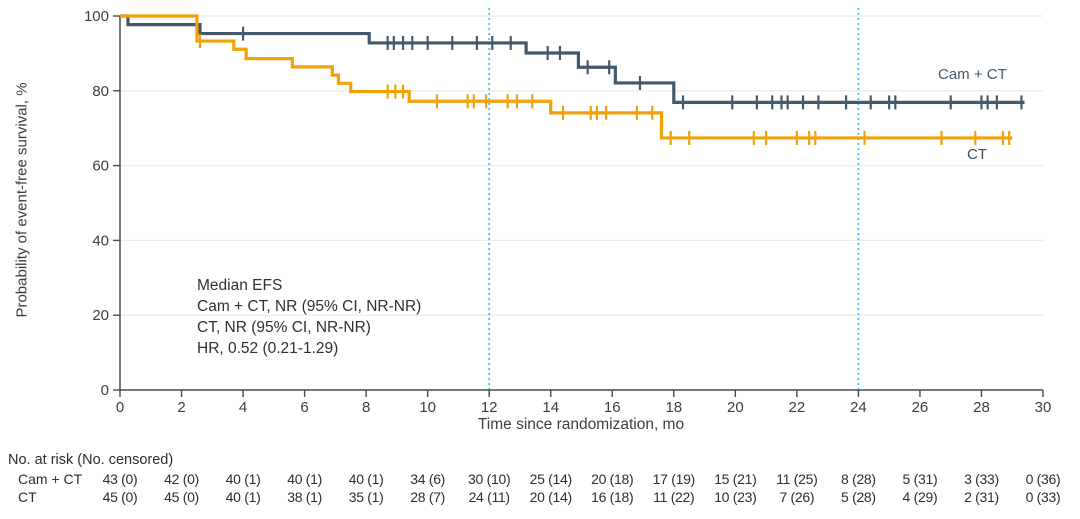 This screenshot has width=1080, height=519. I want to click on risk-cell: 28 (7), so click(428, 497).